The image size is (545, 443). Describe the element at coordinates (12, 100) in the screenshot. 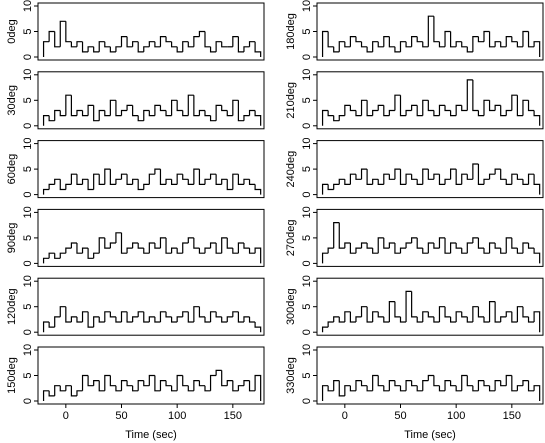

I see `panel-label: 30deg` at that location.